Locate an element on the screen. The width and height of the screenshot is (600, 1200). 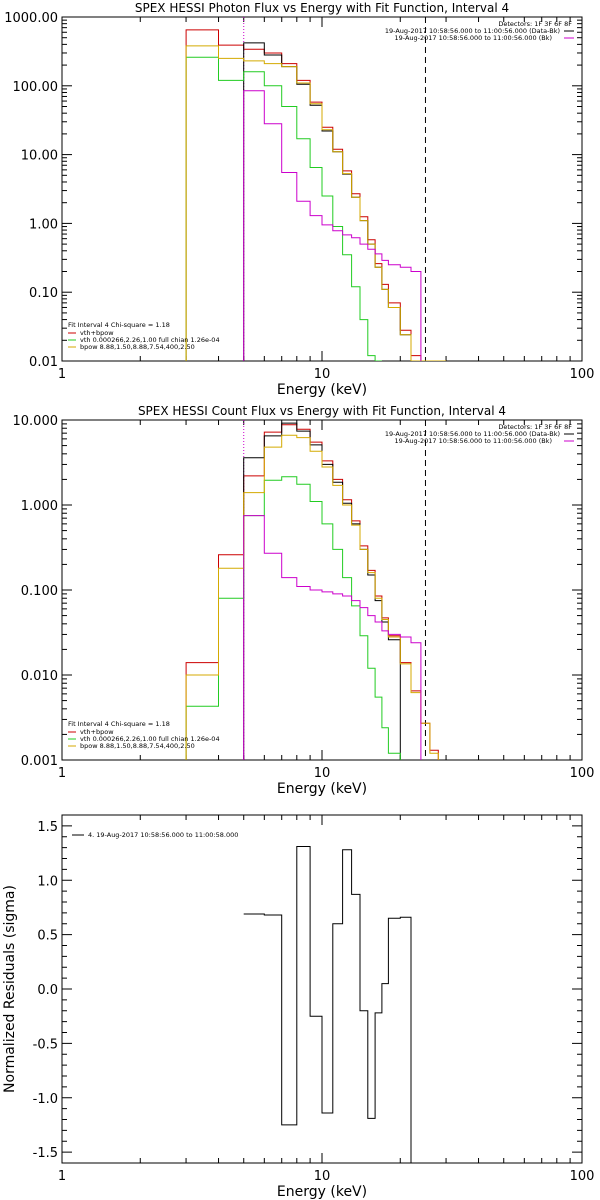
series-vth-line is located at coordinates (283, 208).